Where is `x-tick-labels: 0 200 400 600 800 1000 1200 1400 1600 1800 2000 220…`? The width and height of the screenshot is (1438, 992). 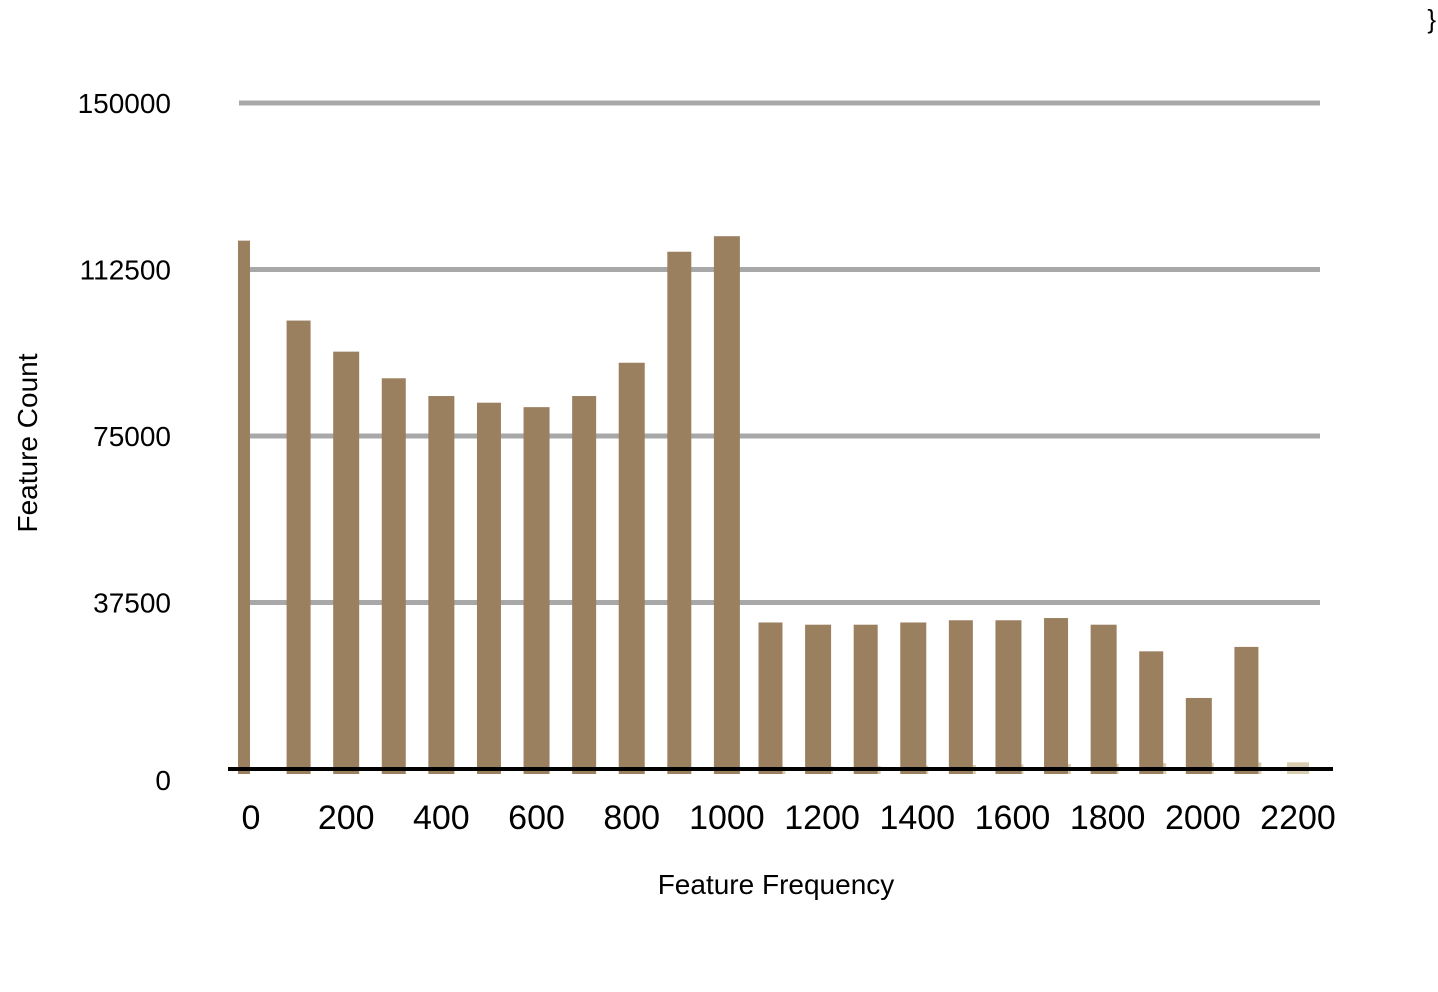
x-tick-labels: 0 200 400 600 800 1000 1200 1400 1600 1800 2000 220… is located at coordinates (789, 818).